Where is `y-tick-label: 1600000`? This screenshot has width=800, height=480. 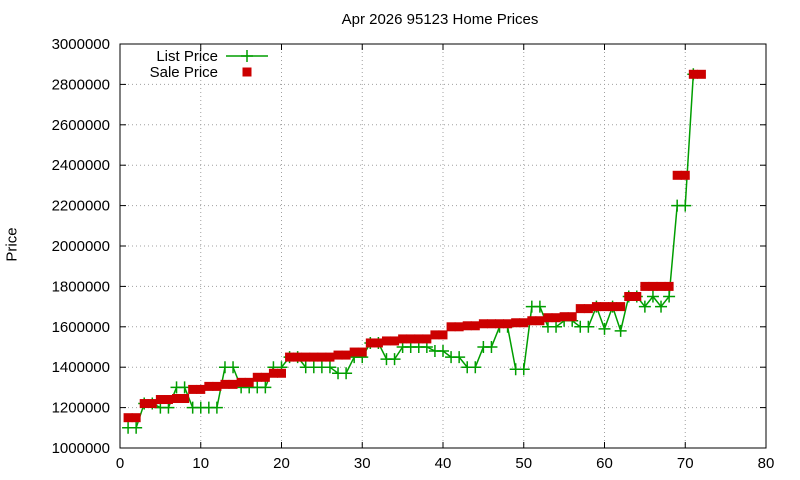 y-tick-label: 1600000 is located at coordinates (81, 327).